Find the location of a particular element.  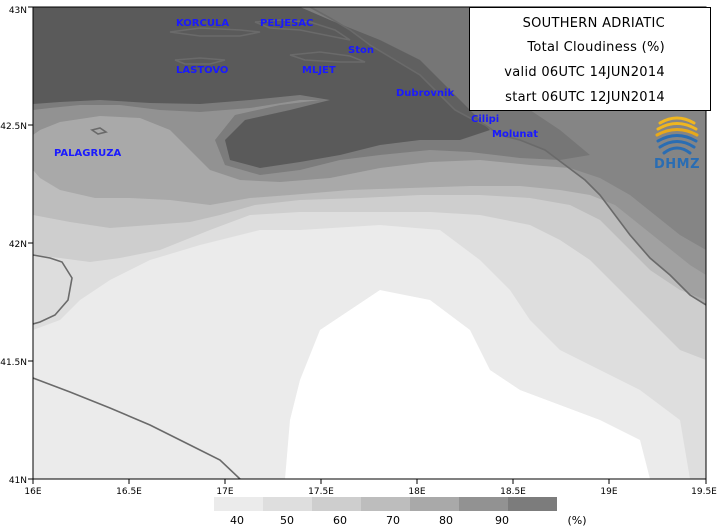

x-tick-label: 16.5E is located at coordinates (129, 492).